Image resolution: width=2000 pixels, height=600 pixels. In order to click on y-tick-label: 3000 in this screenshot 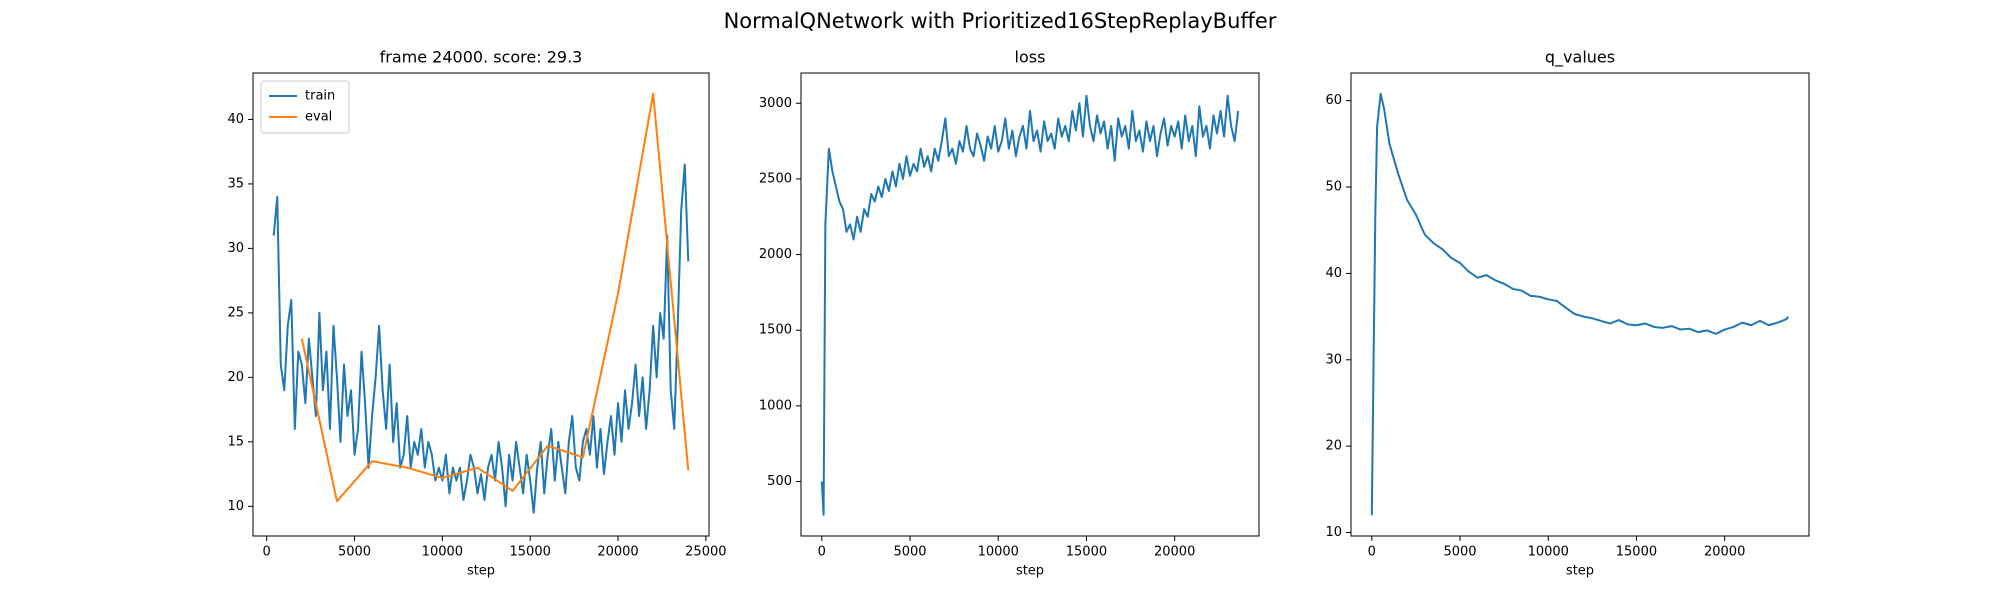, I will do `click(775, 103)`.